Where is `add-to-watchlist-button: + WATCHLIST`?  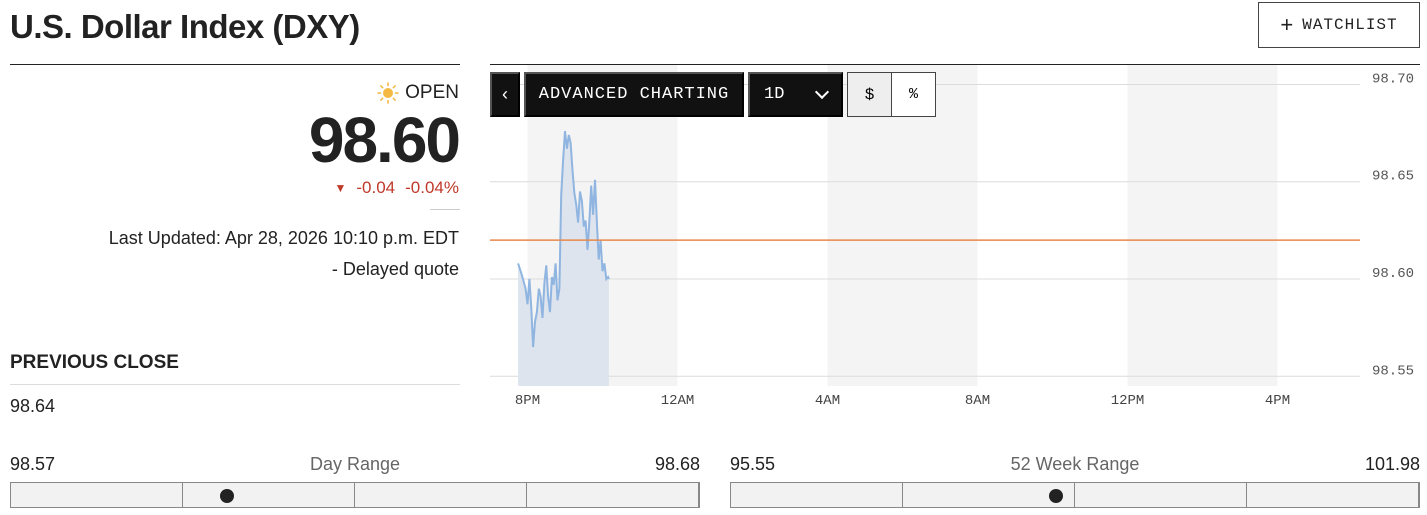
add-to-watchlist-button: + WATCHLIST is located at coordinates (1339, 25).